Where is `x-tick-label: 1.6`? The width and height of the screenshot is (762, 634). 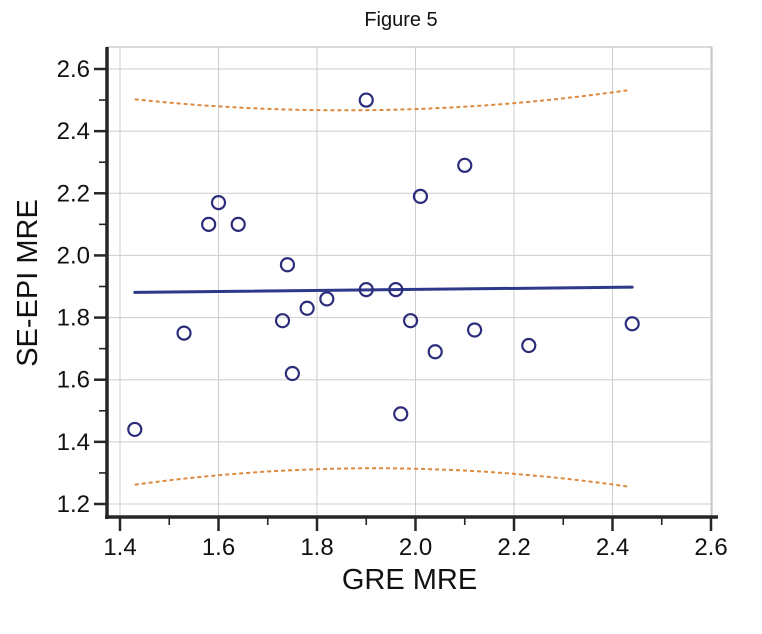
x-tick-label: 1.6 is located at coordinates (218, 547).